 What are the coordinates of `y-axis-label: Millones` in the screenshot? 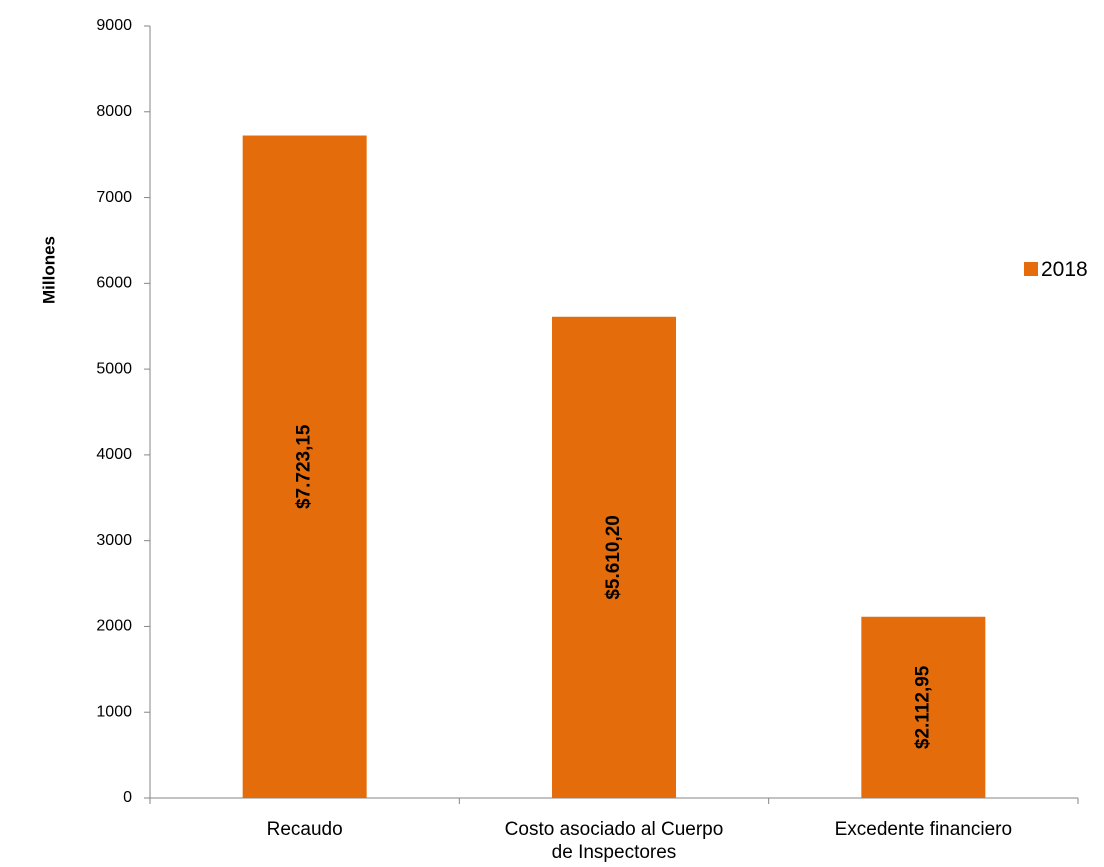 It's located at (48, 270).